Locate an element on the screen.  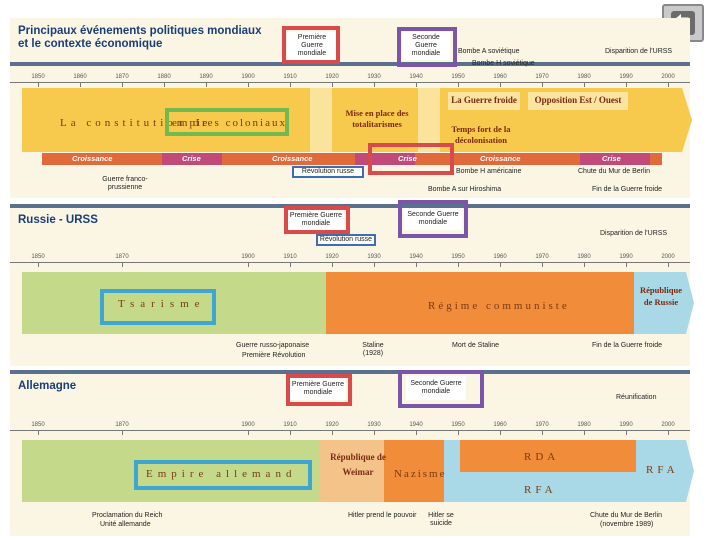
franco-prussienne-label: Guerre franco-prussienne is located at coordinates (125, 183).